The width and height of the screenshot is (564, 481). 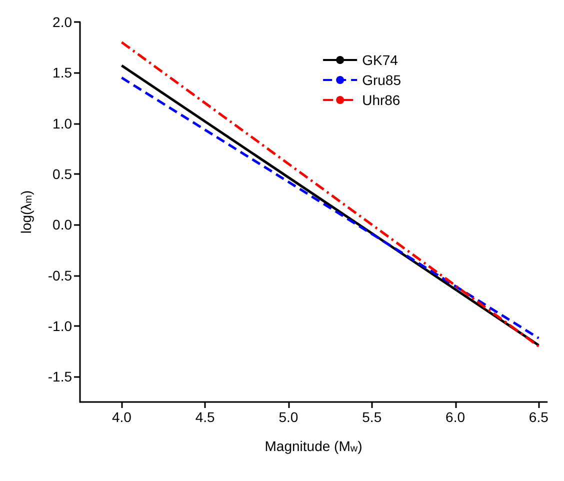 What do you see at coordinates (60, 275) in the screenshot?
I see `y-tick-label: -0.5` at bounding box center [60, 275].